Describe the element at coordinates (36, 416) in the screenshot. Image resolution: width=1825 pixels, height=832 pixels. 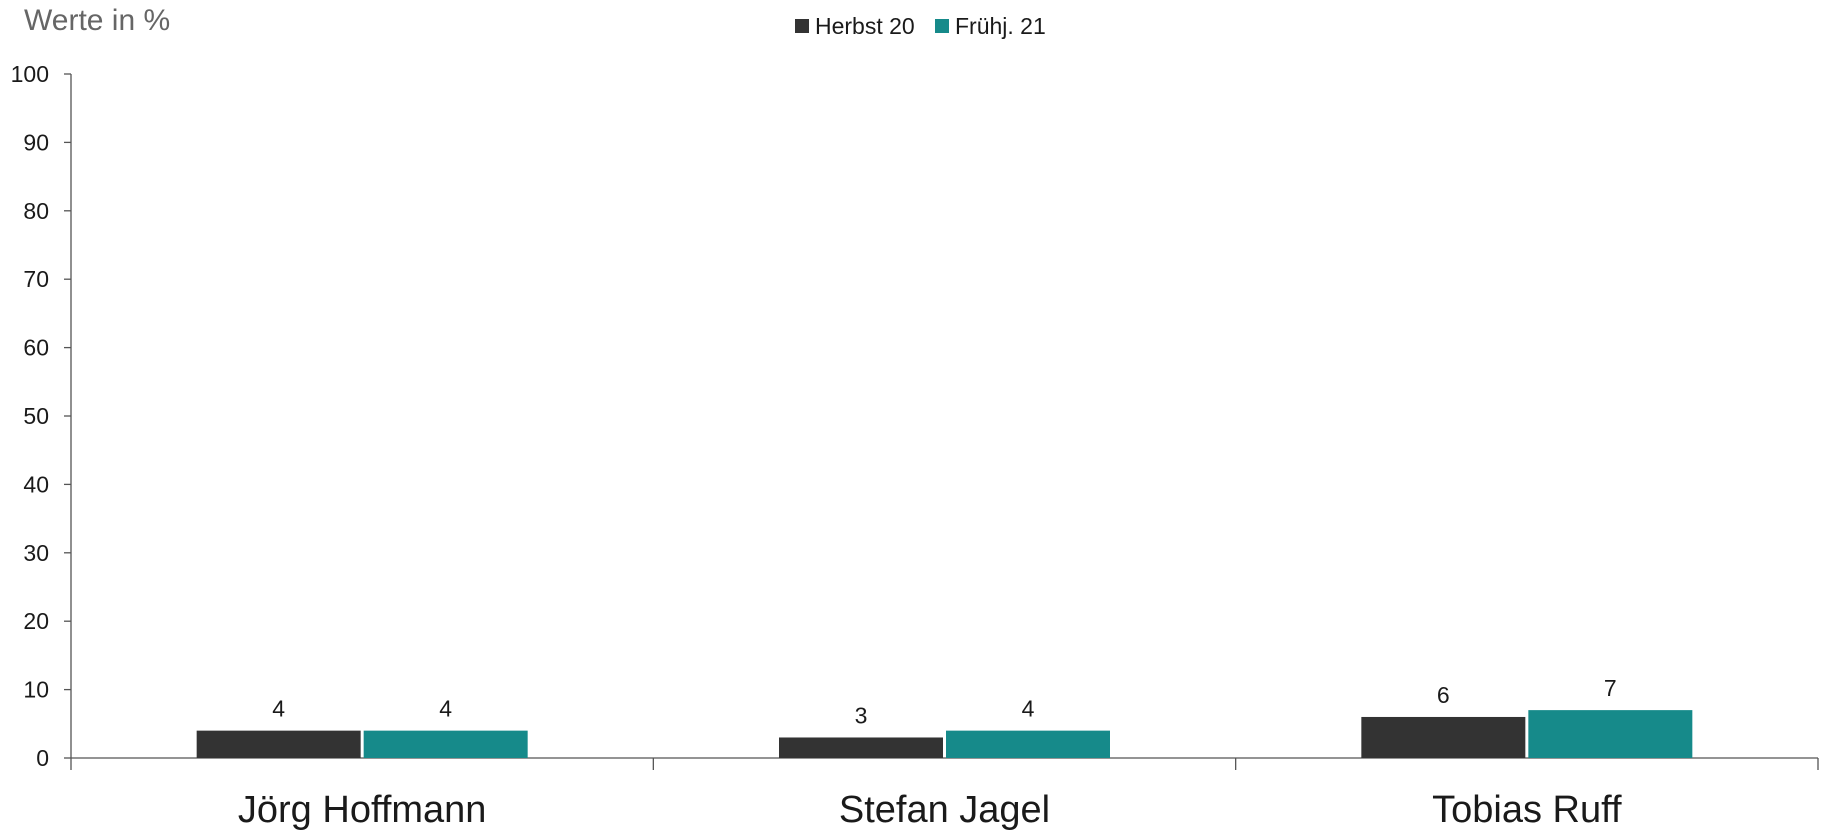
I see `y-tick-label: 50` at that location.